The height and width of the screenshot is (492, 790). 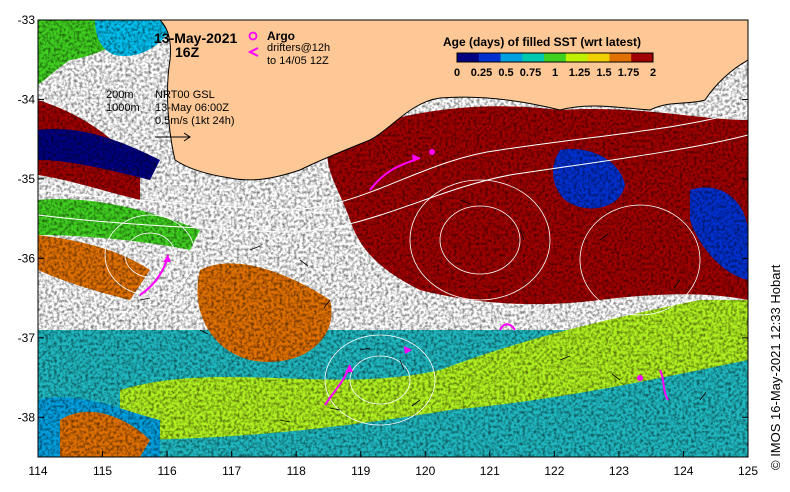 What do you see at coordinates (619, 471) in the screenshot?
I see `lon-tick-label: 123` at bounding box center [619, 471].